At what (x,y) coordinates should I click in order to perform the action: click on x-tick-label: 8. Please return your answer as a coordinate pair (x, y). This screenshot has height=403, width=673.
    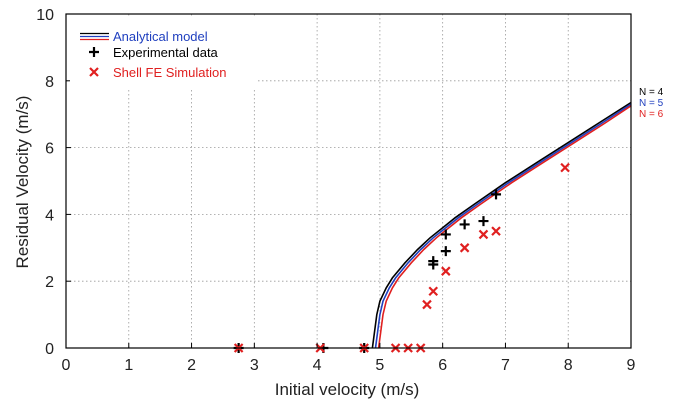
    Looking at the image, I should click on (568, 365).